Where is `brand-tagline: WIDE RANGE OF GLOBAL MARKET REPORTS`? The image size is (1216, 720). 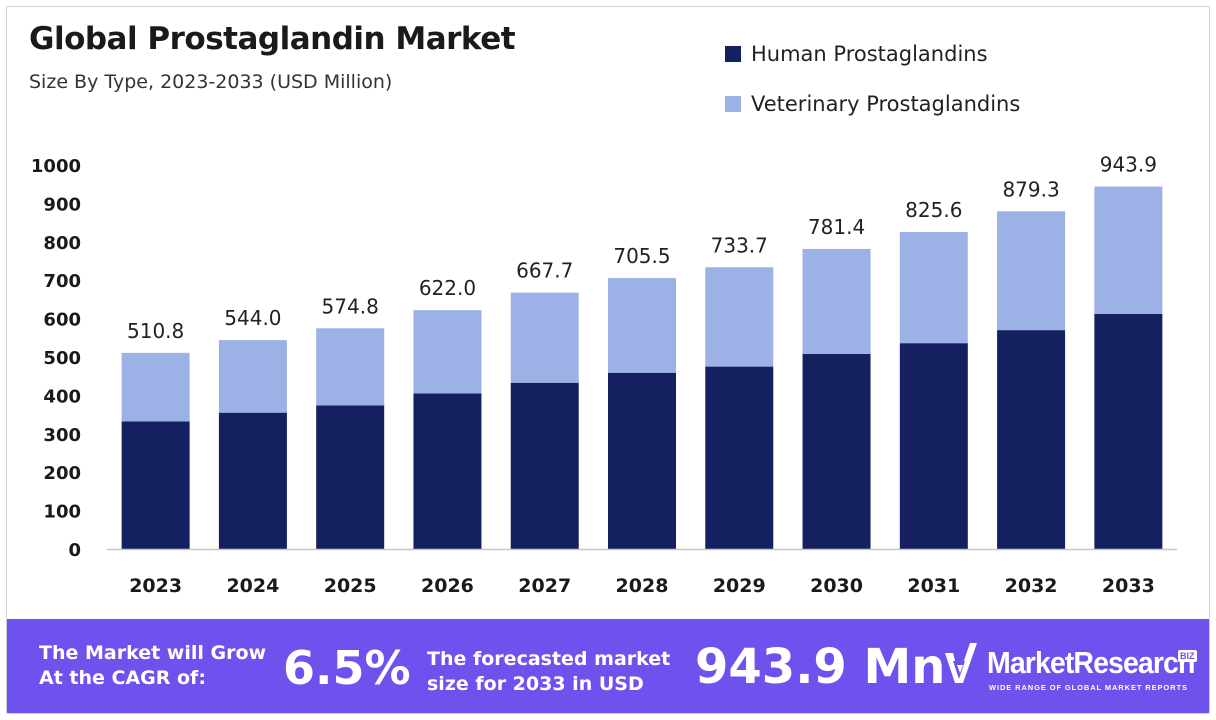 brand-tagline: WIDE RANGE OF GLOBAL MARKET REPORTS is located at coordinates (1088, 687).